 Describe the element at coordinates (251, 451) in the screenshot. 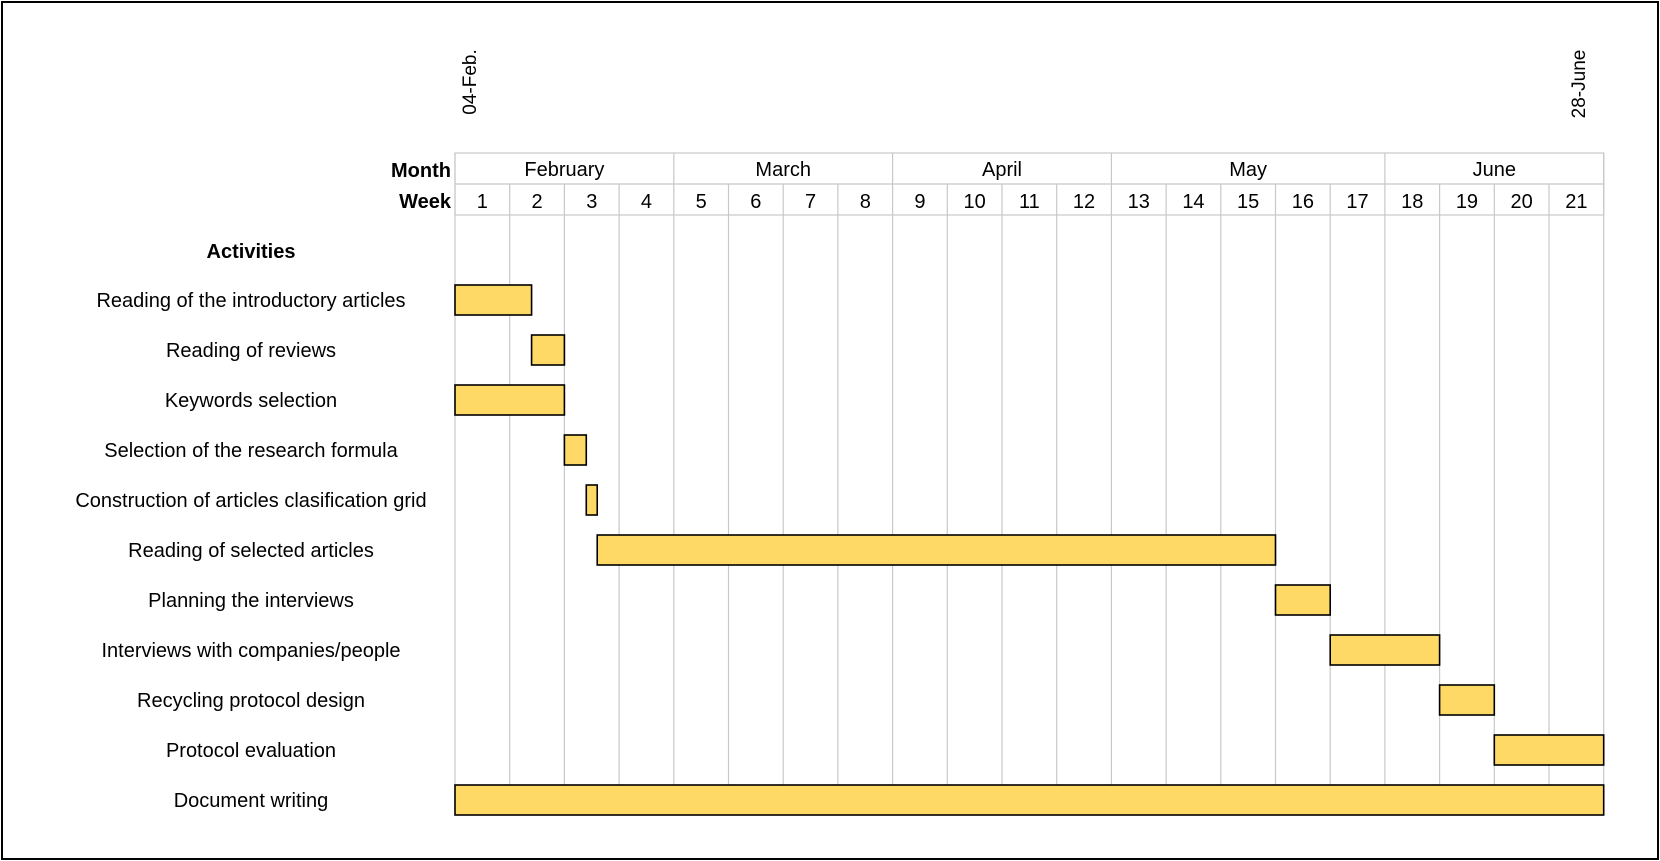

I see `task-label: Selection of the research formula` at that location.